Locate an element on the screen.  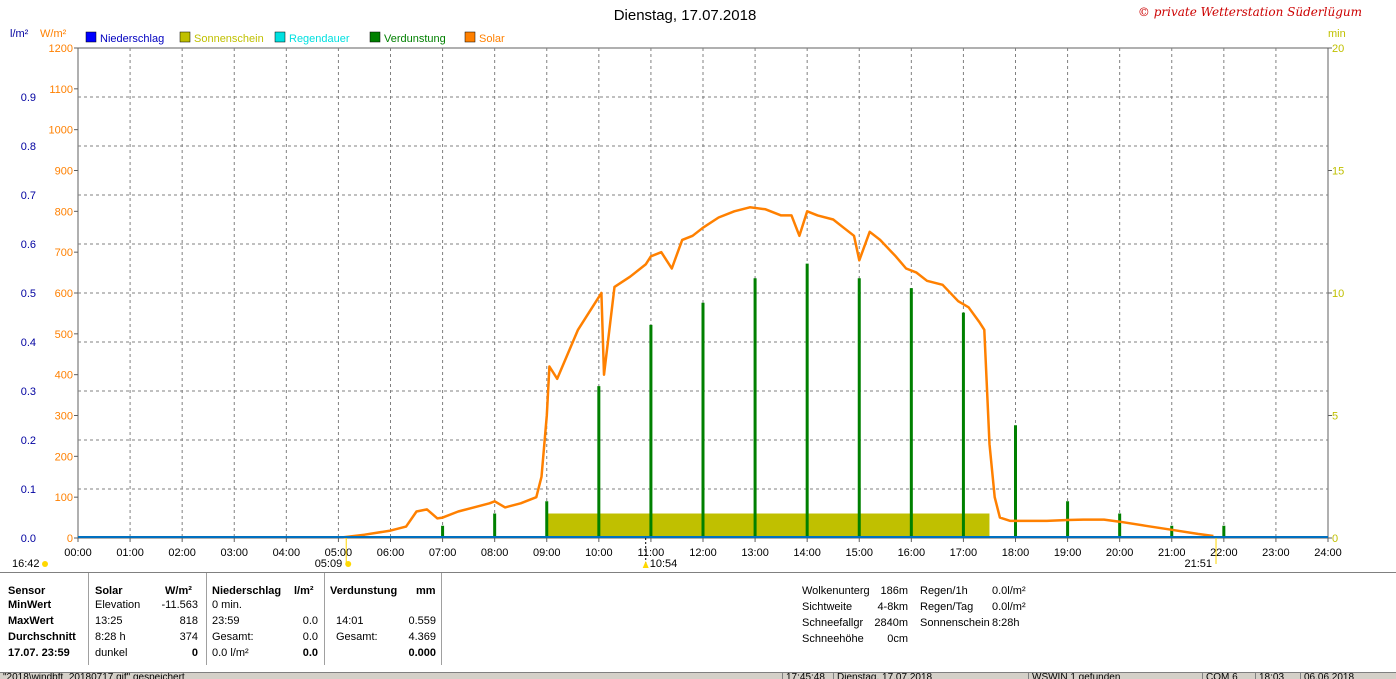
y-outer-tick-label: 0.2 is located at coordinates (28, 441).